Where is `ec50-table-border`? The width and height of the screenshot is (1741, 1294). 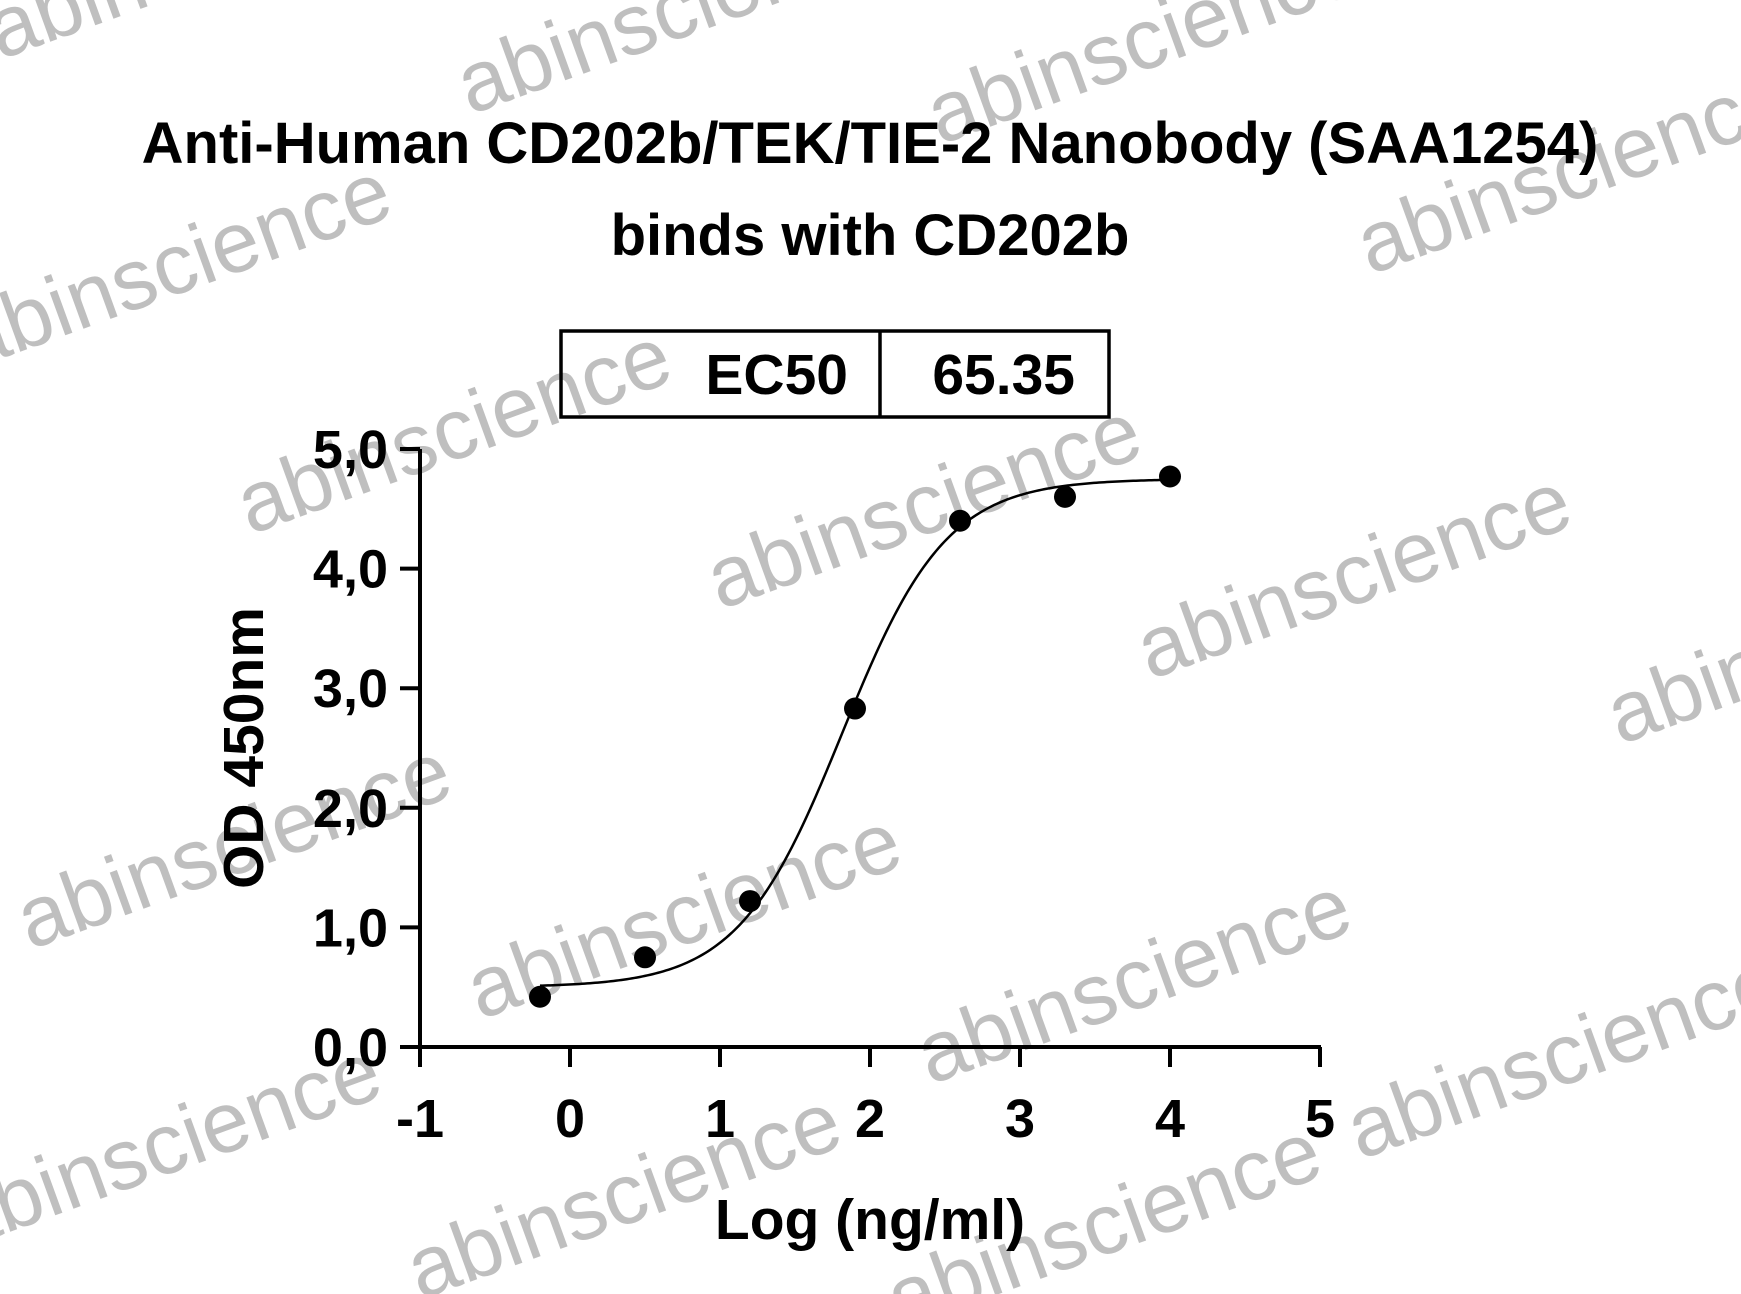
ec50-table-border is located at coordinates (835, 374).